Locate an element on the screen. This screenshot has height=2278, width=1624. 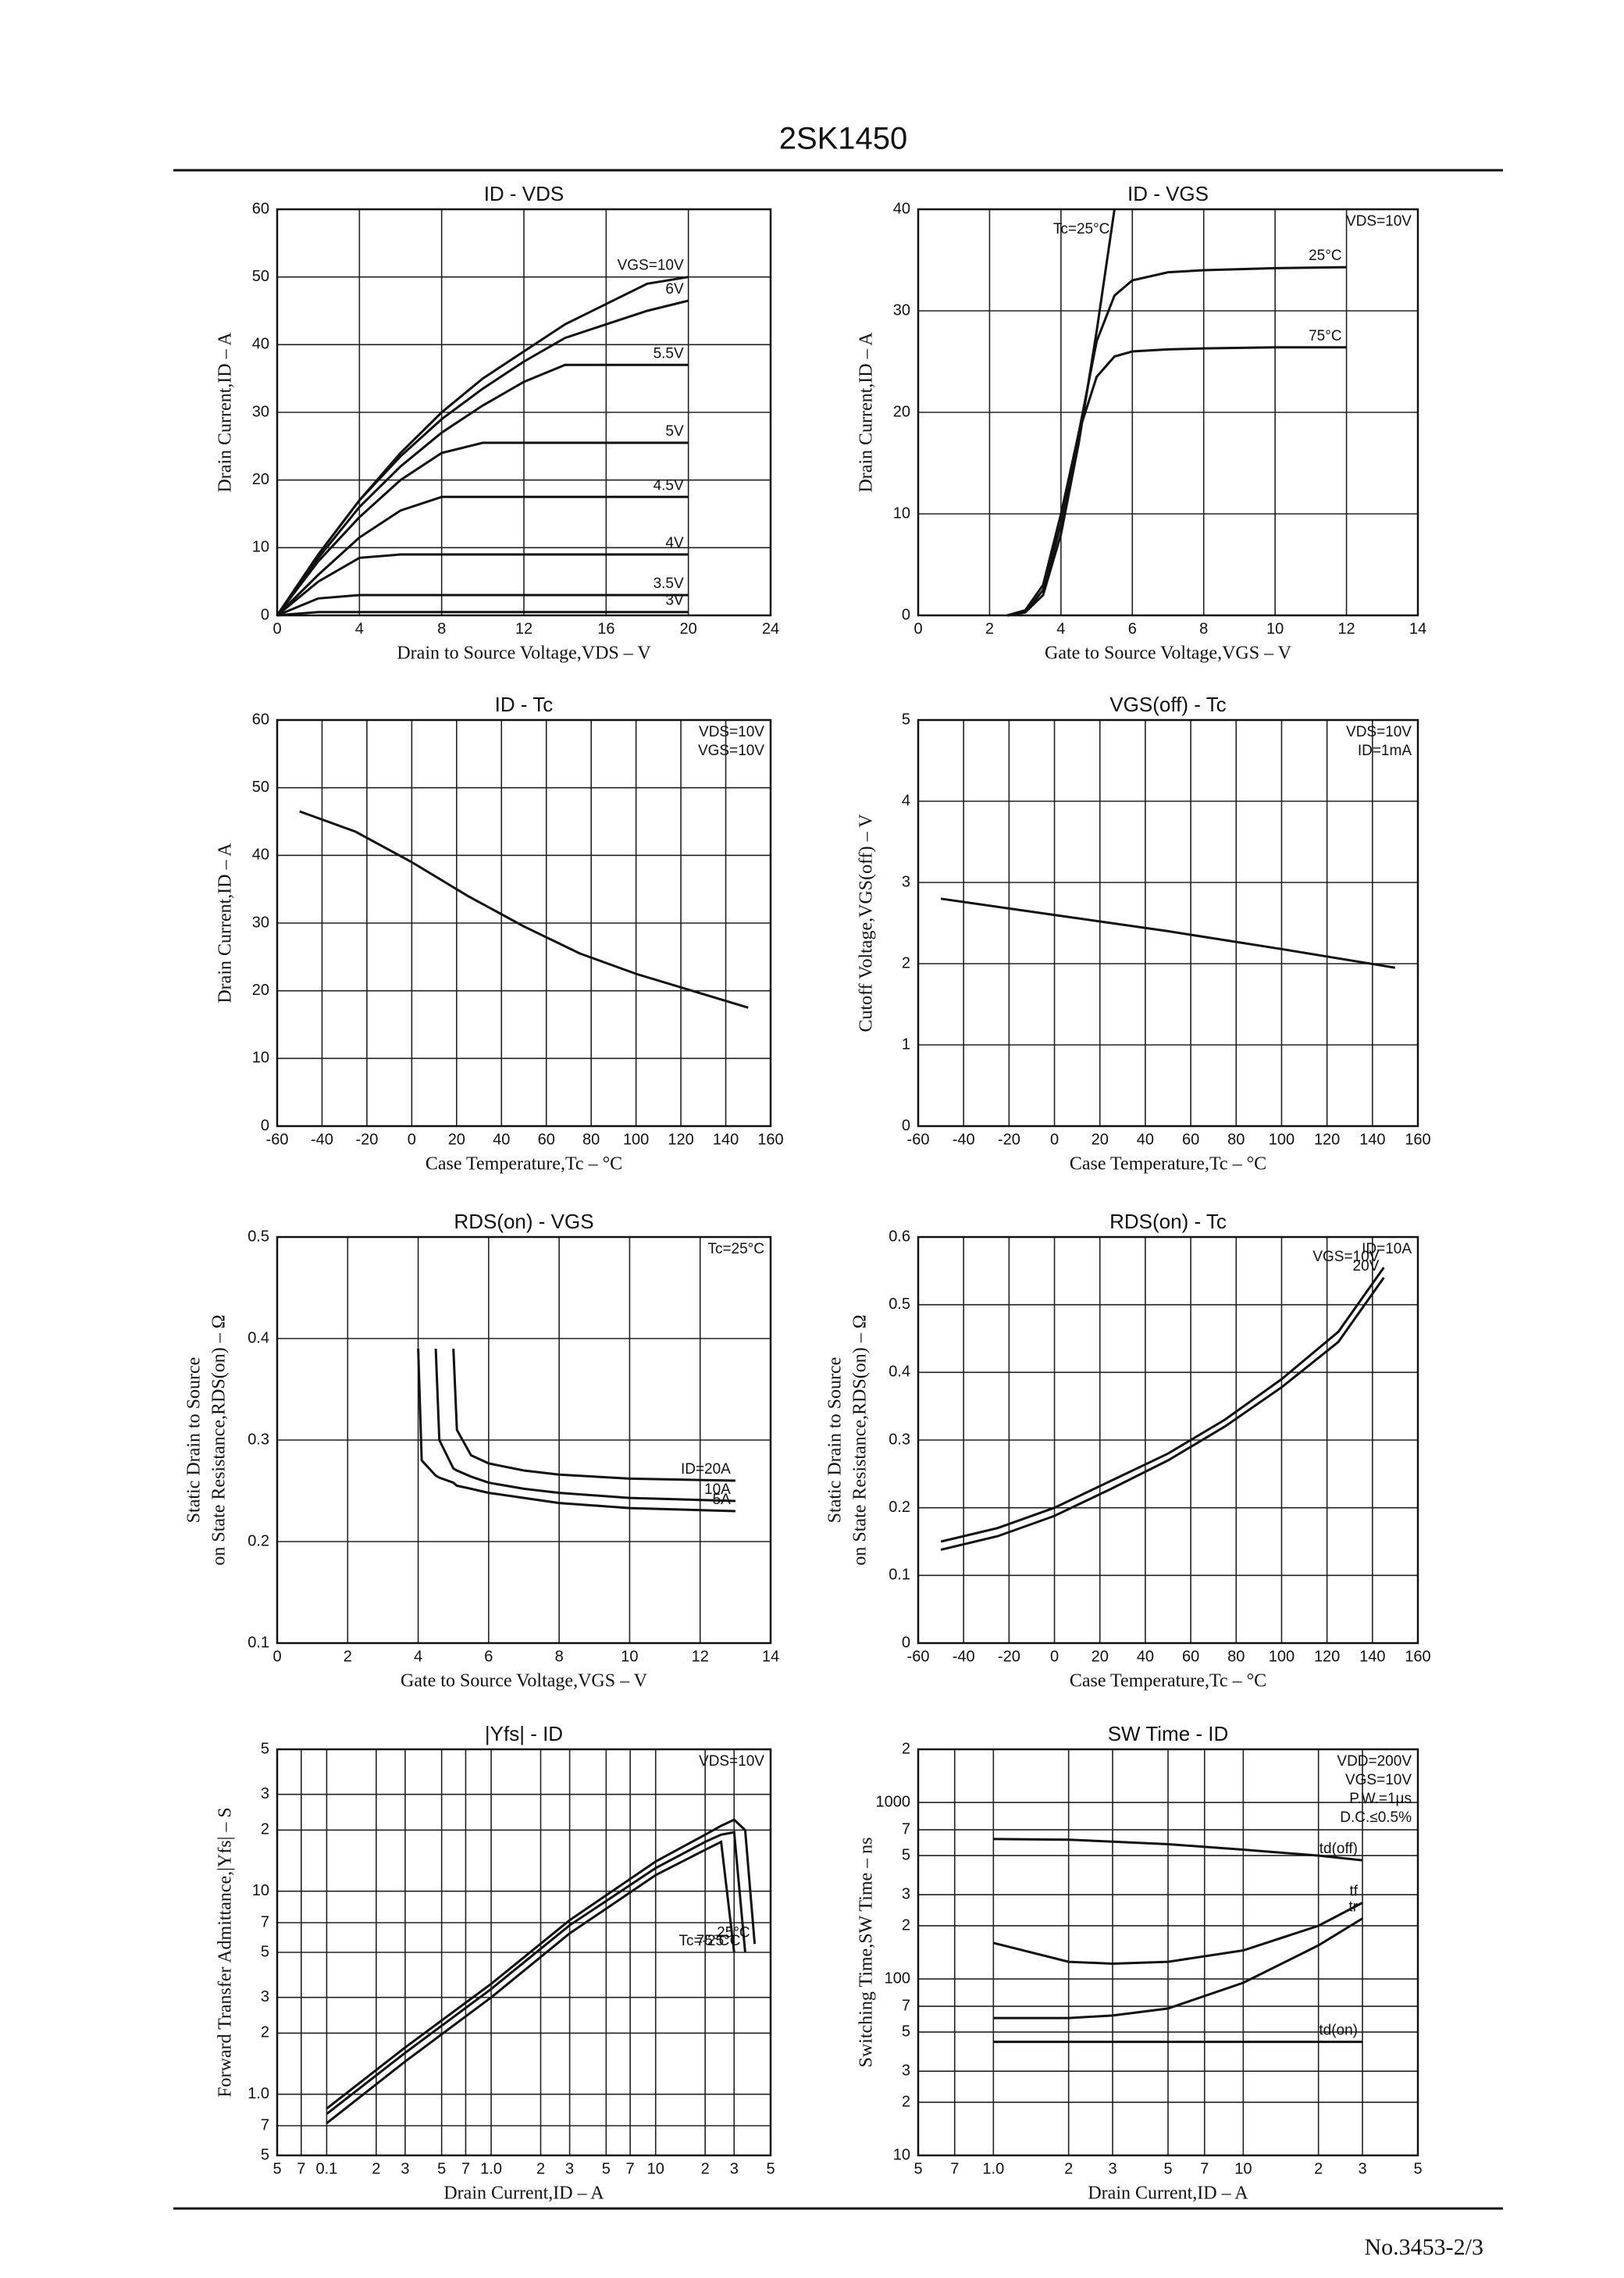
y-tick-label: 50 is located at coordinates (260, 276).